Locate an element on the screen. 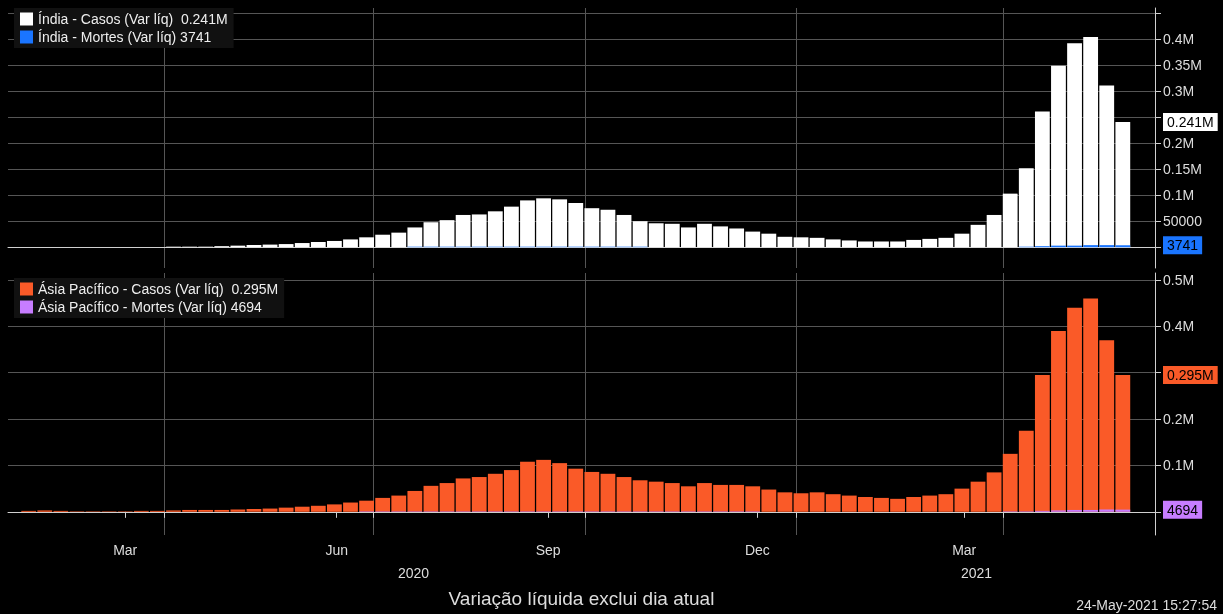  text: 0.241M is located at coordinates (1190, 121).